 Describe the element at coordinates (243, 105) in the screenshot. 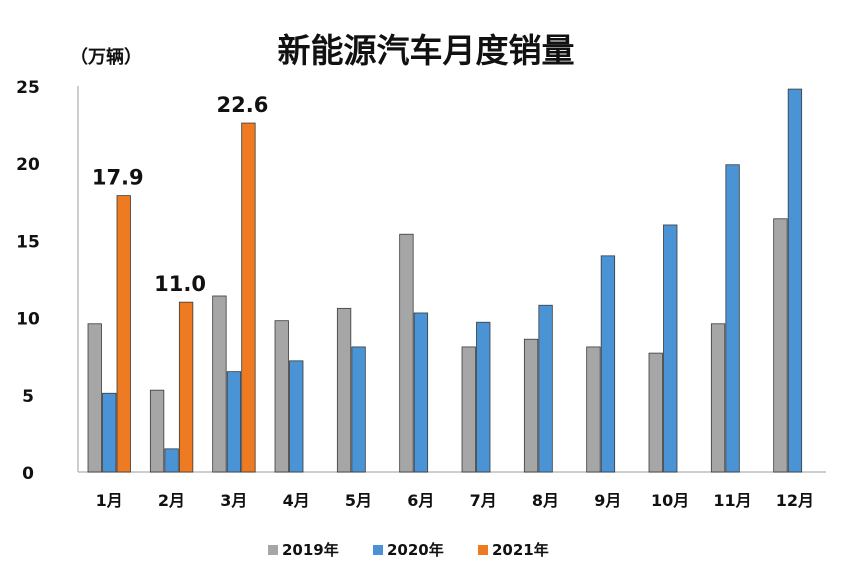

I see `data-label: 22.6` at that location.